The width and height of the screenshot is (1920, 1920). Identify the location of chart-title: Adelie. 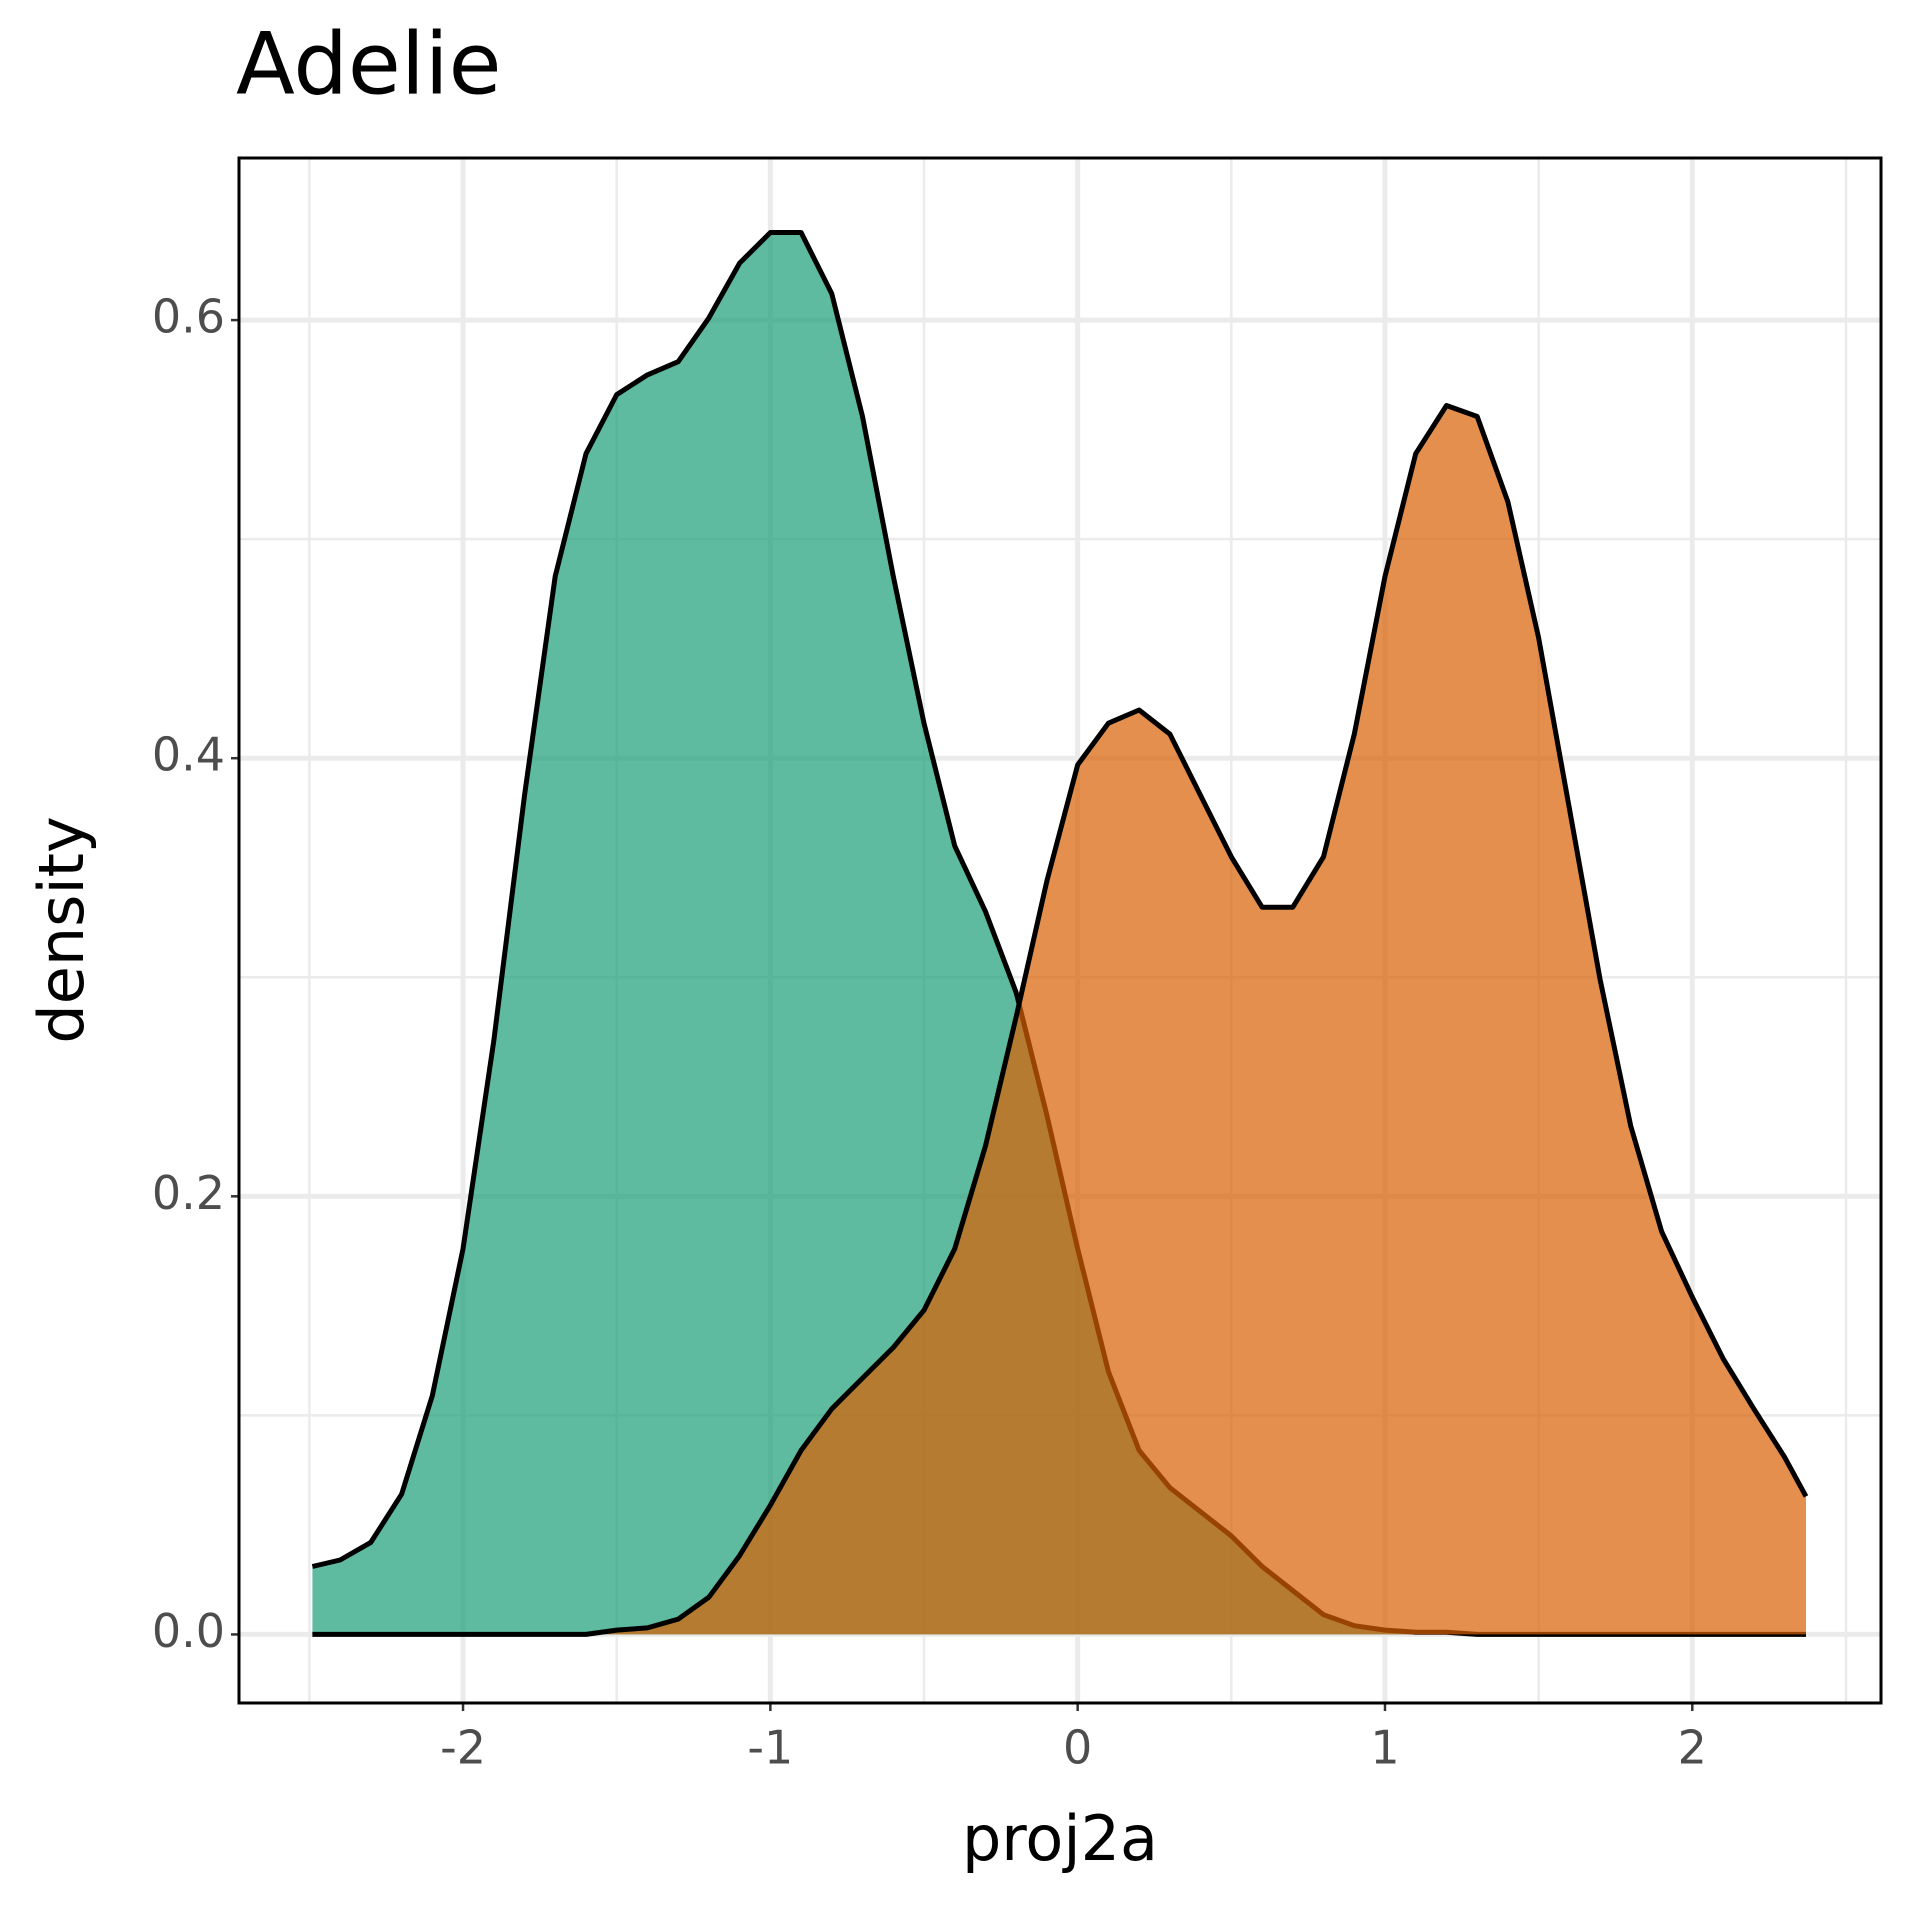
(369, 64).